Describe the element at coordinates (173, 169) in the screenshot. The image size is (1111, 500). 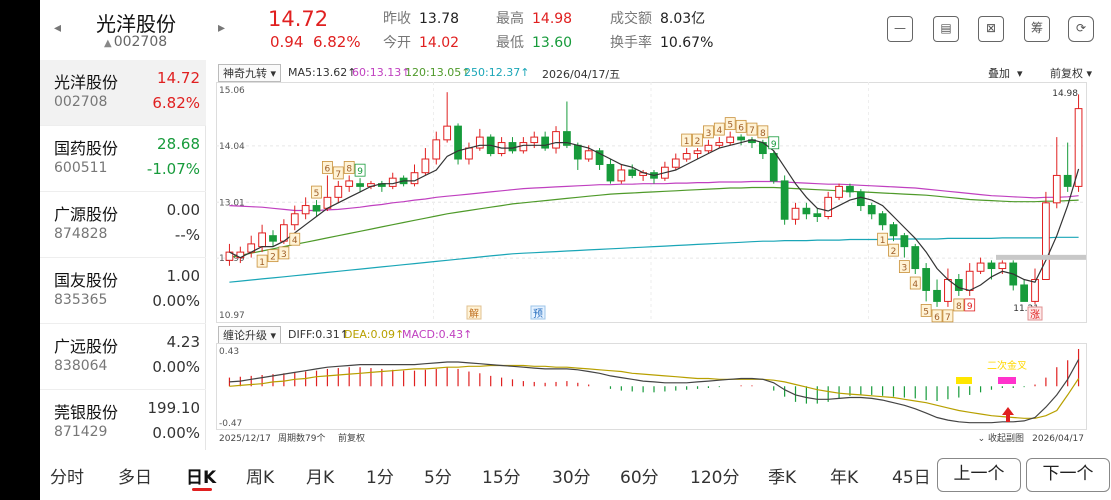
I see `watchlist-change-pct: -1.07%` at that location.